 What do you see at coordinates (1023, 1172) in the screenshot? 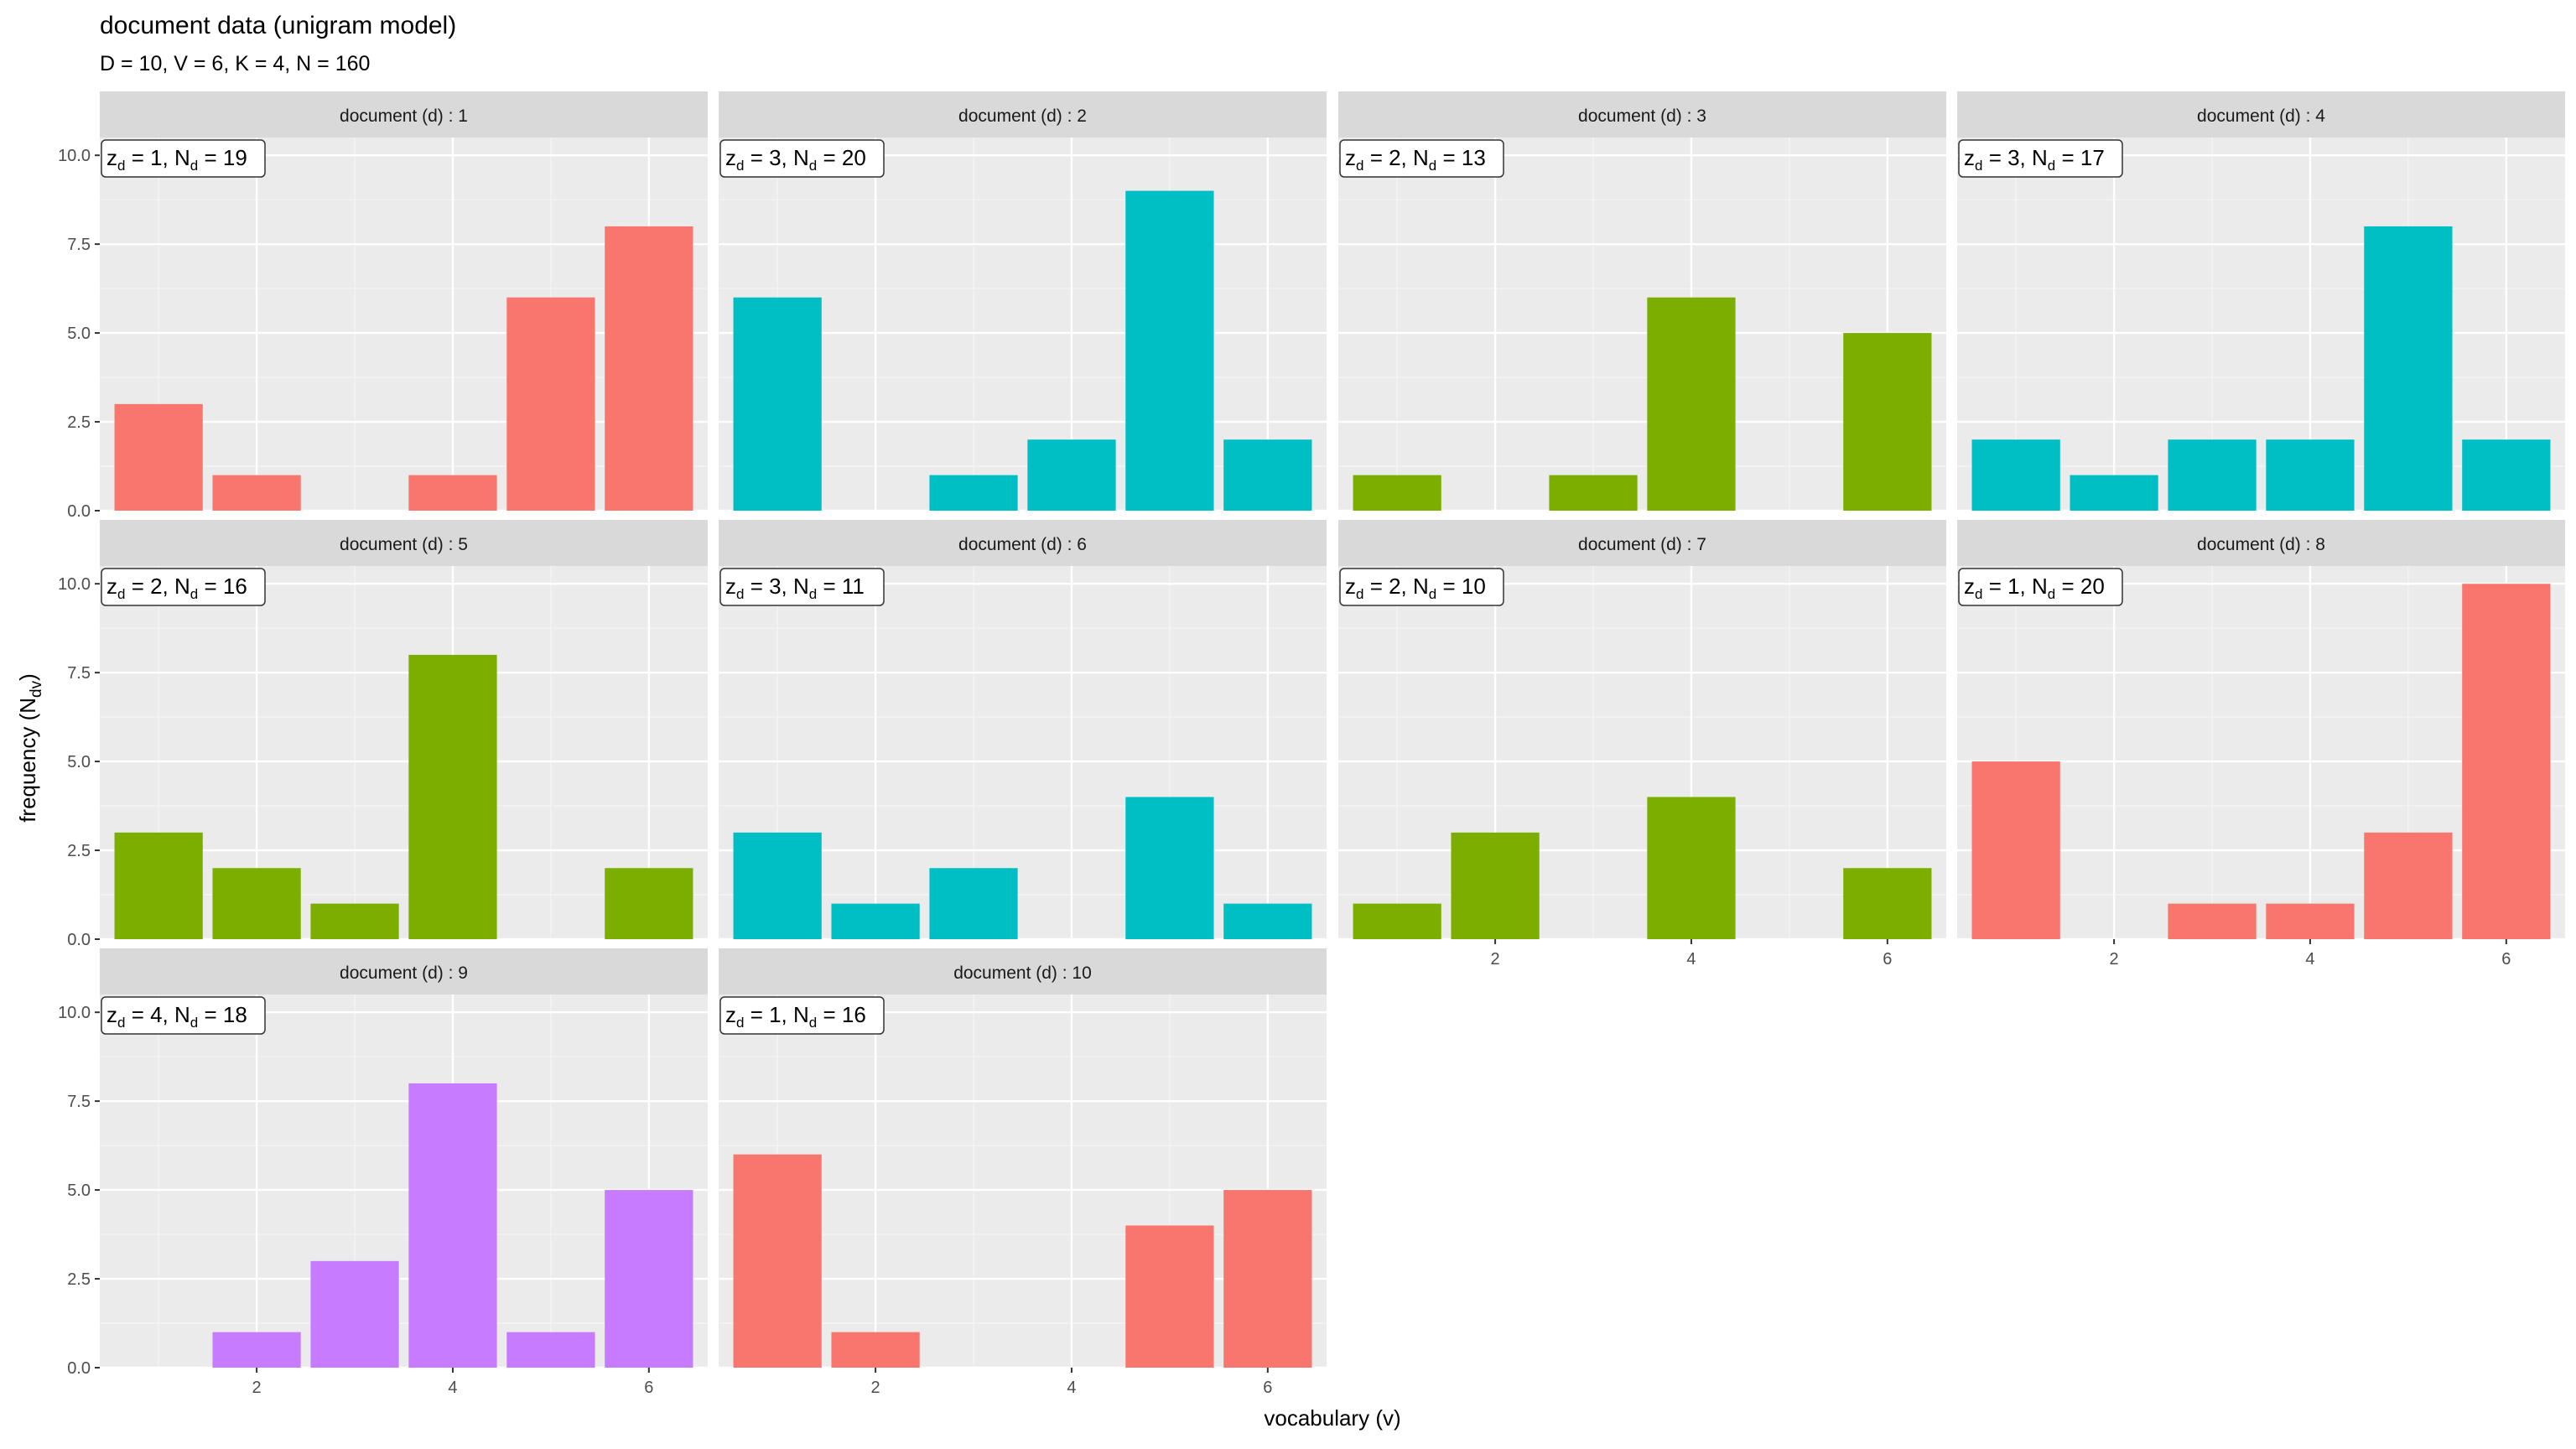
I see `panel-document-10: document (d) : 10 zd = 1, Nd = 16 2 4 6` at bounding box center [1023, 1172].